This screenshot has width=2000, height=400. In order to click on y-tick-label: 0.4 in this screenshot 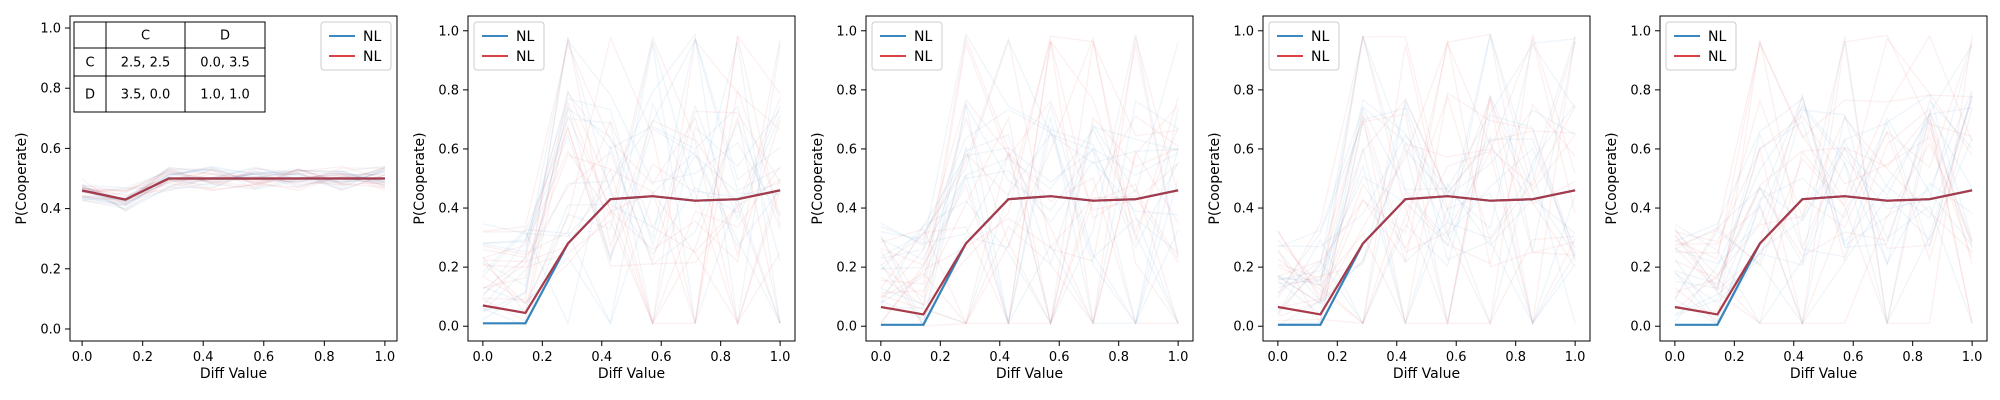, I will do `click(846, 209)`.